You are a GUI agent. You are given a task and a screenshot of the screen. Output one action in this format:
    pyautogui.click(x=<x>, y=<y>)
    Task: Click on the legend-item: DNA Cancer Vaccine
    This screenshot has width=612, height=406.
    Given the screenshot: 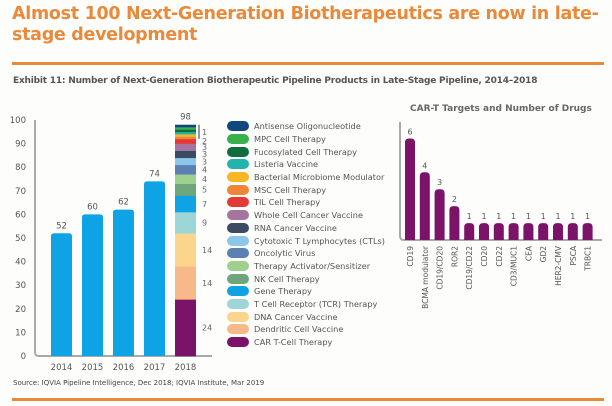 What is the action you would take?
    pyautogui.click(x=306, y=316)
    